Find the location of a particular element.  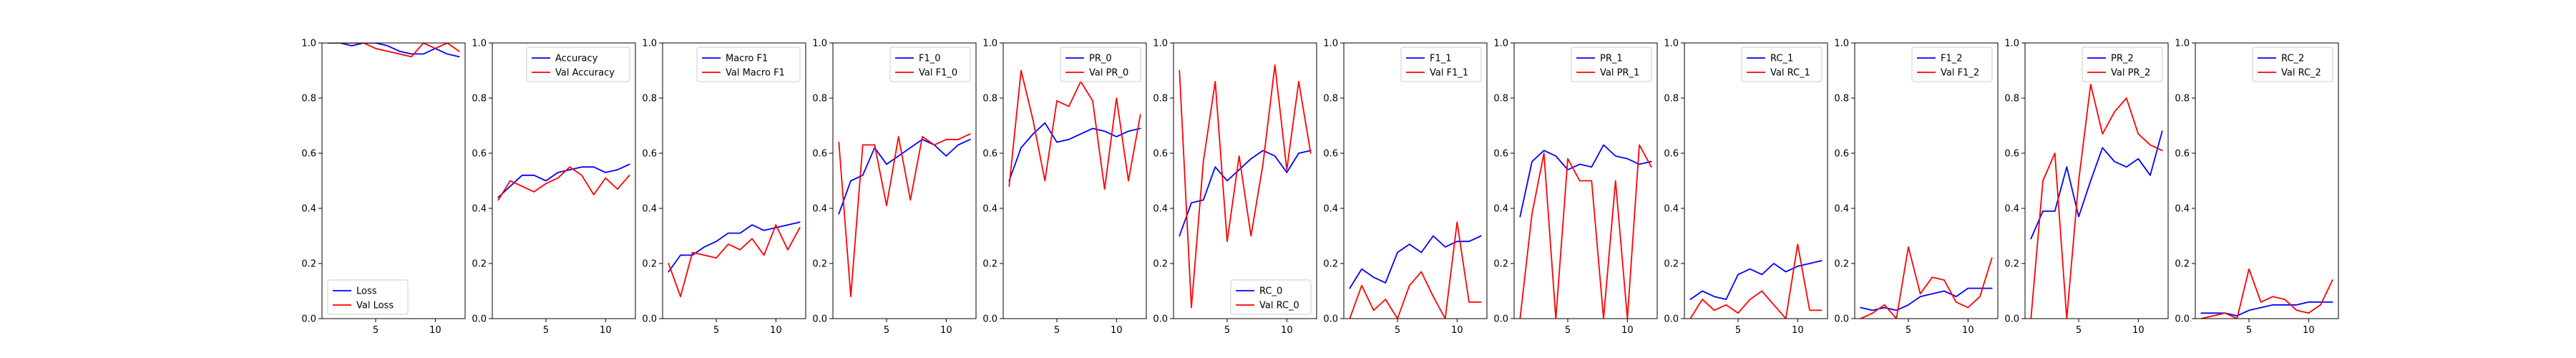

legend-label: RC_2 is located at coordinates (2292, 59).